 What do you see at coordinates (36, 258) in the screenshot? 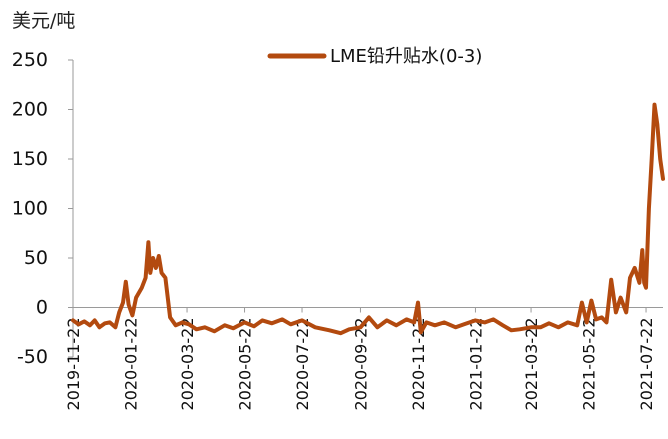
I see `y-tick-label: 50` at bounding box center [36, 258].